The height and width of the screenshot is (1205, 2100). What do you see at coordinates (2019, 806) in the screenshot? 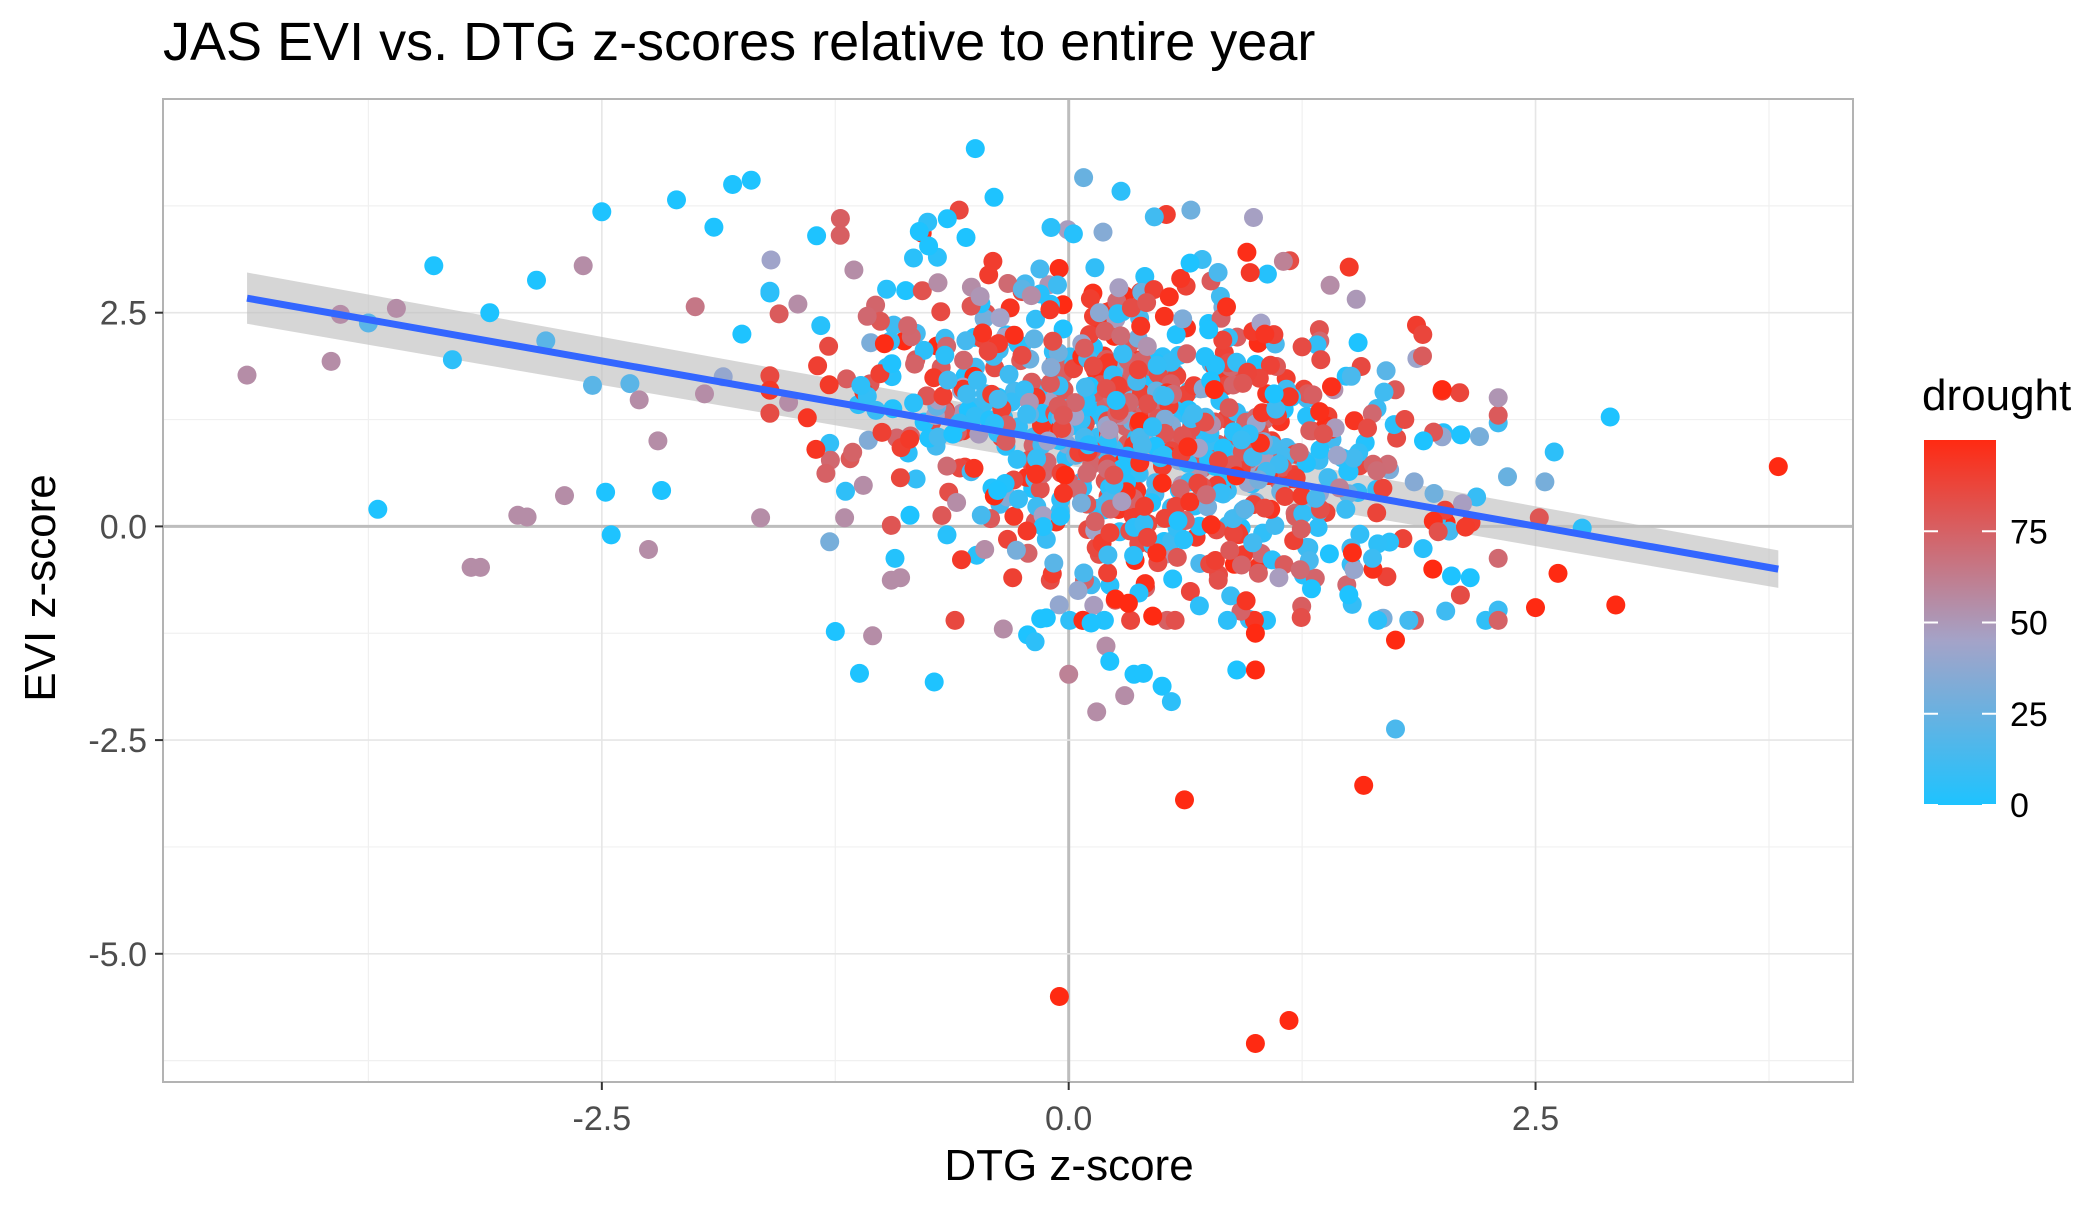
I see `legend-tick-label: 0` at bounding box center [2019, 806].